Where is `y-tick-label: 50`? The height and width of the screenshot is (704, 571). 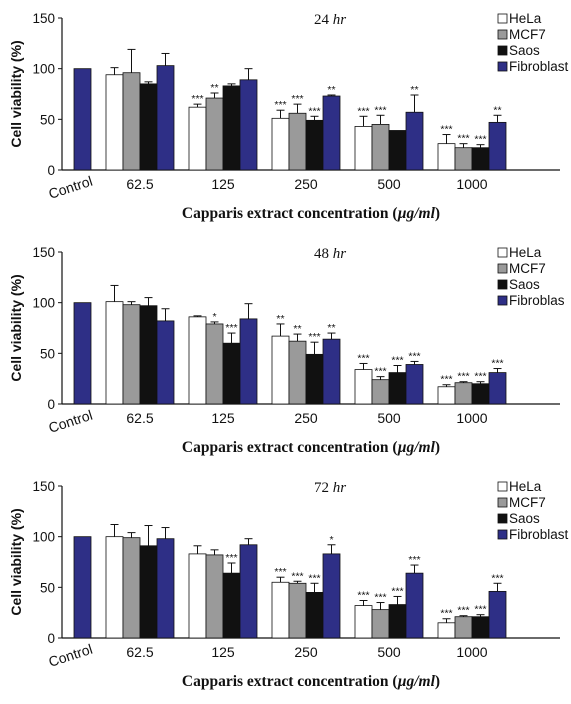
y-tick-label: 50 is located at coordinates (47, 119).